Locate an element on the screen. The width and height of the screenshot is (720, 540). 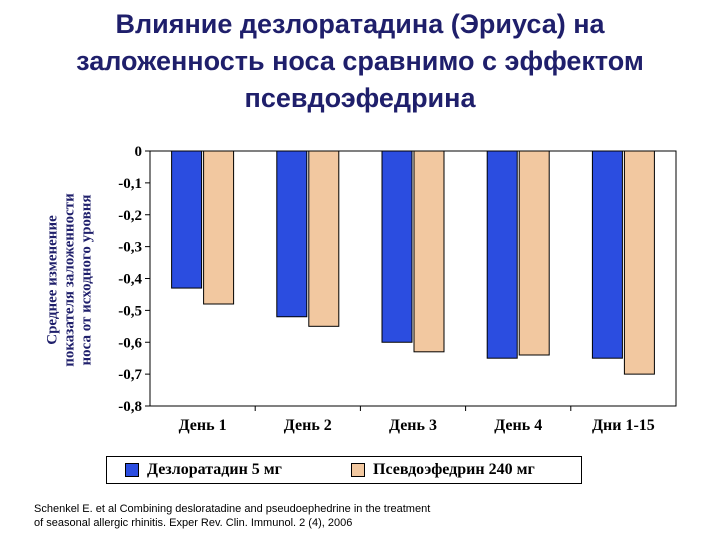
x-tick-label: День 1 is located at coordinates (203, 425).